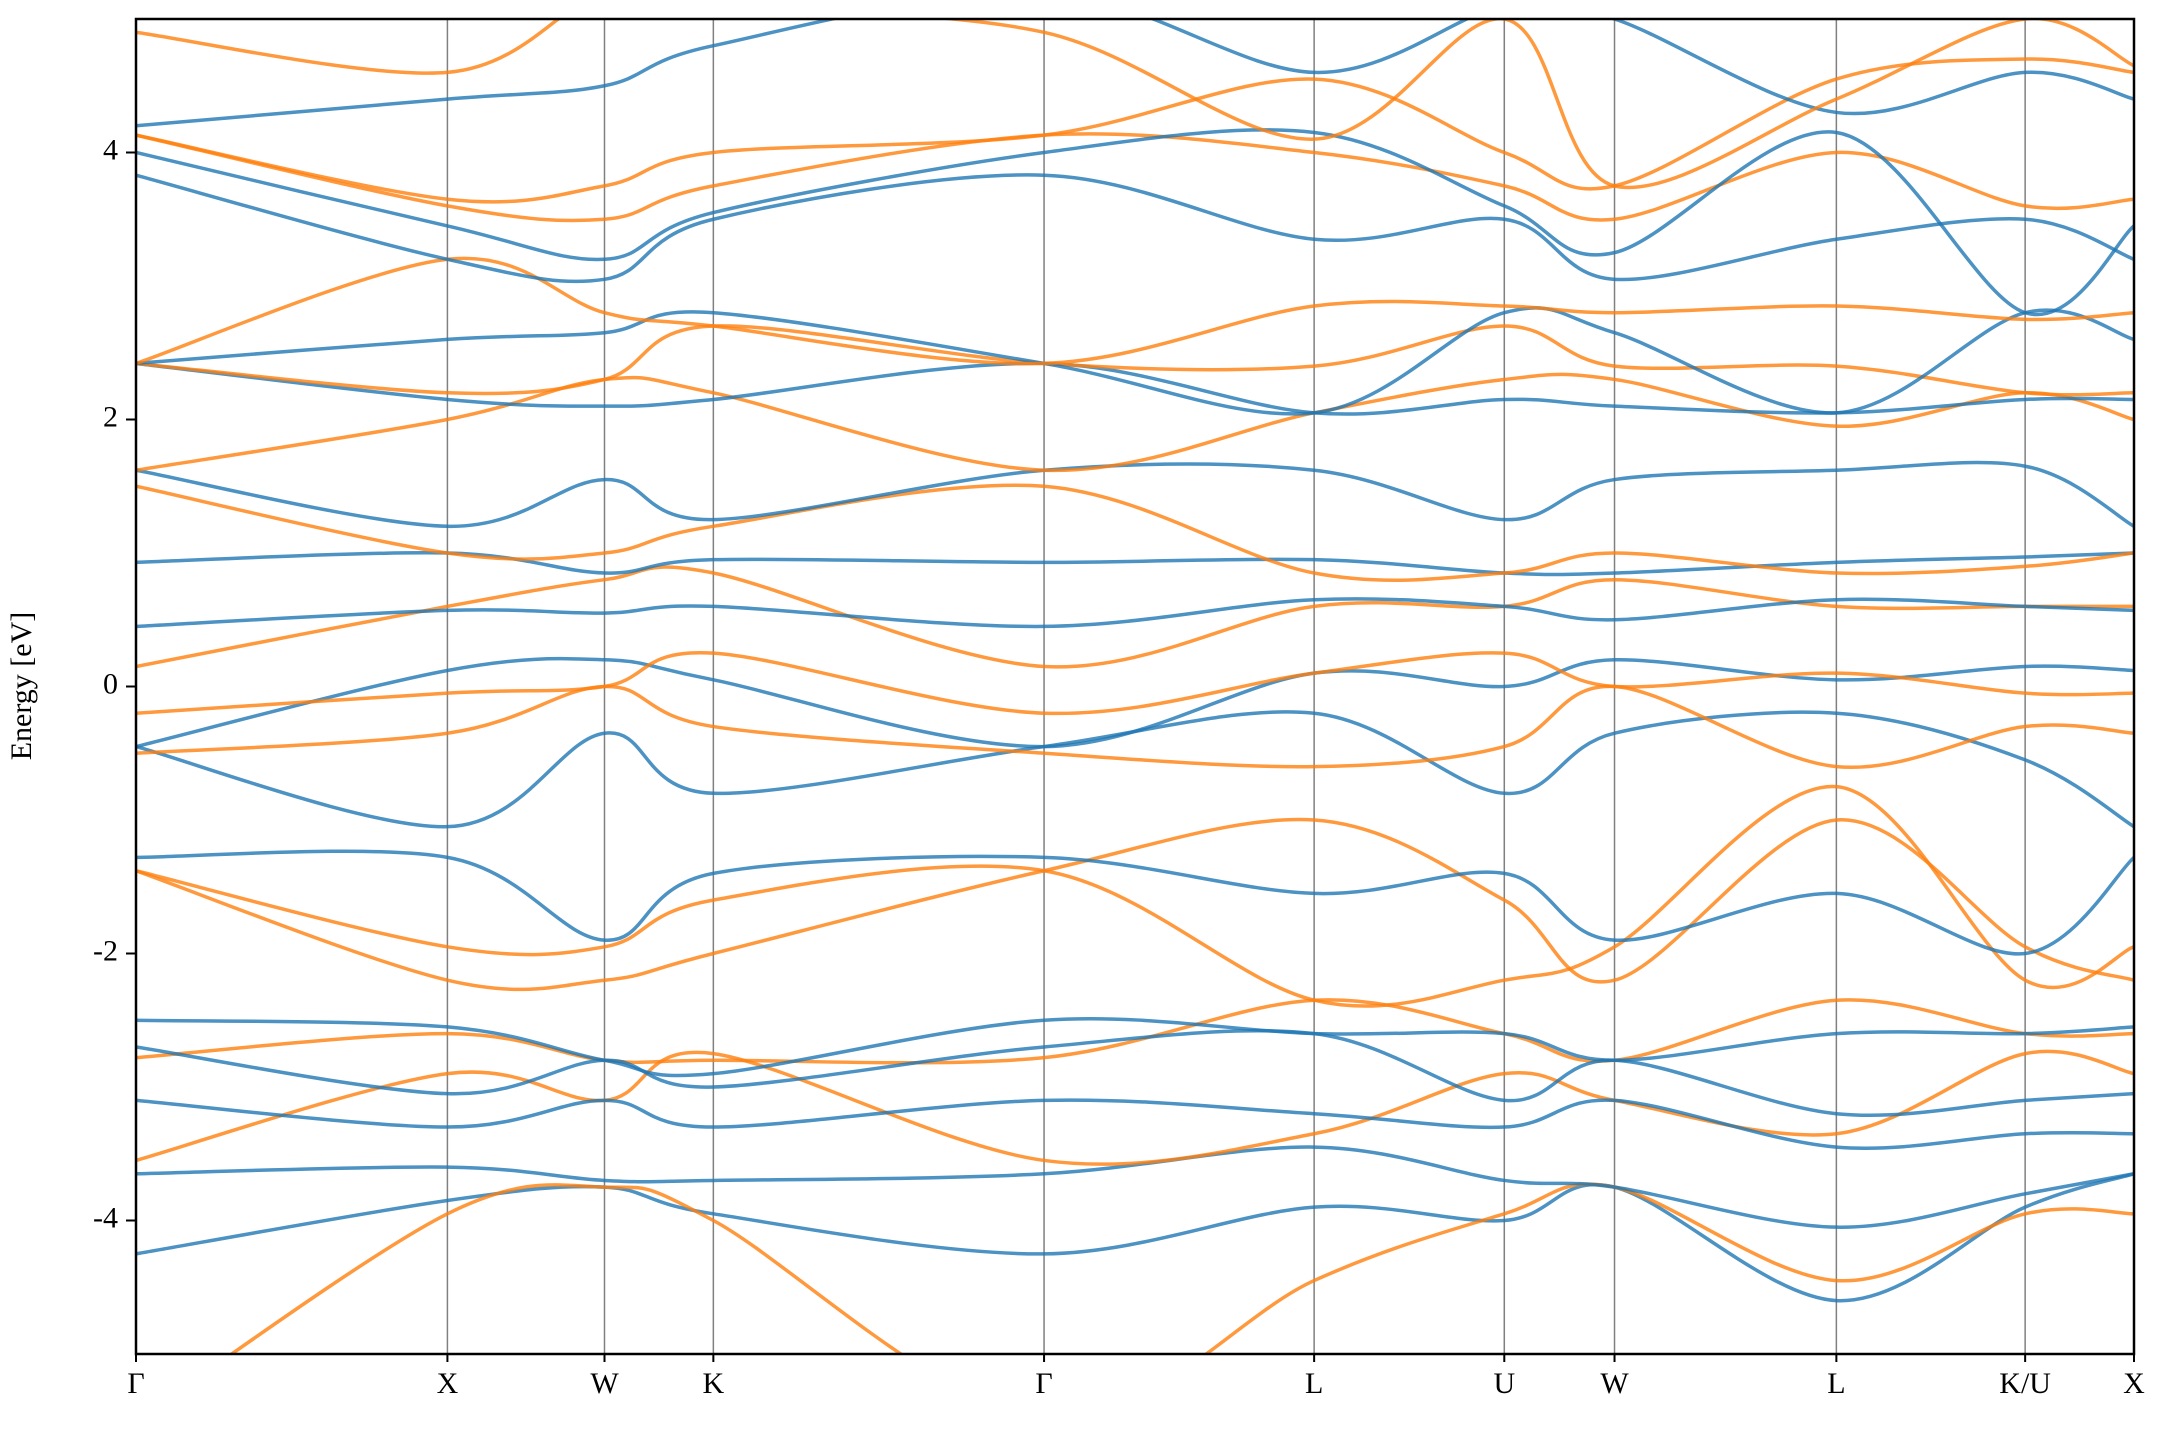 The height and width of the screenshot is (1440, 2160). I want to click on y-tick-label: -4, so click(105, 1217).